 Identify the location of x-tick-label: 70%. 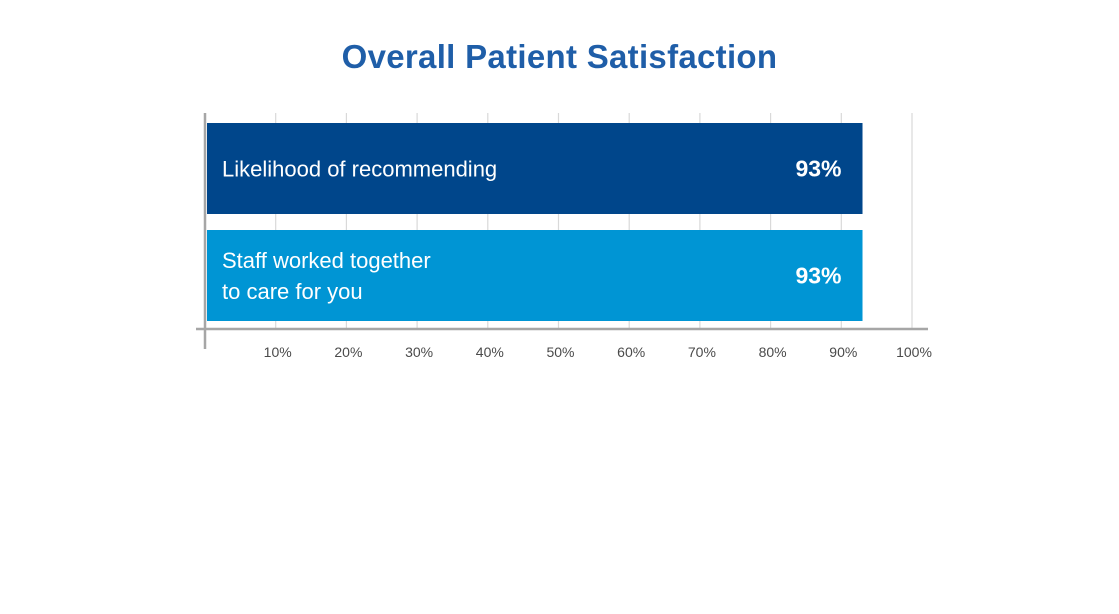
(702, 352).